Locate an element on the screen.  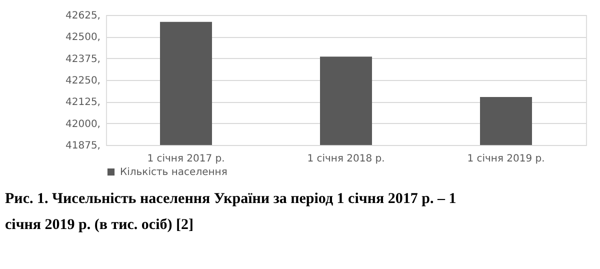
y-tick-label: 42625, is located at coordinates (83, 16).